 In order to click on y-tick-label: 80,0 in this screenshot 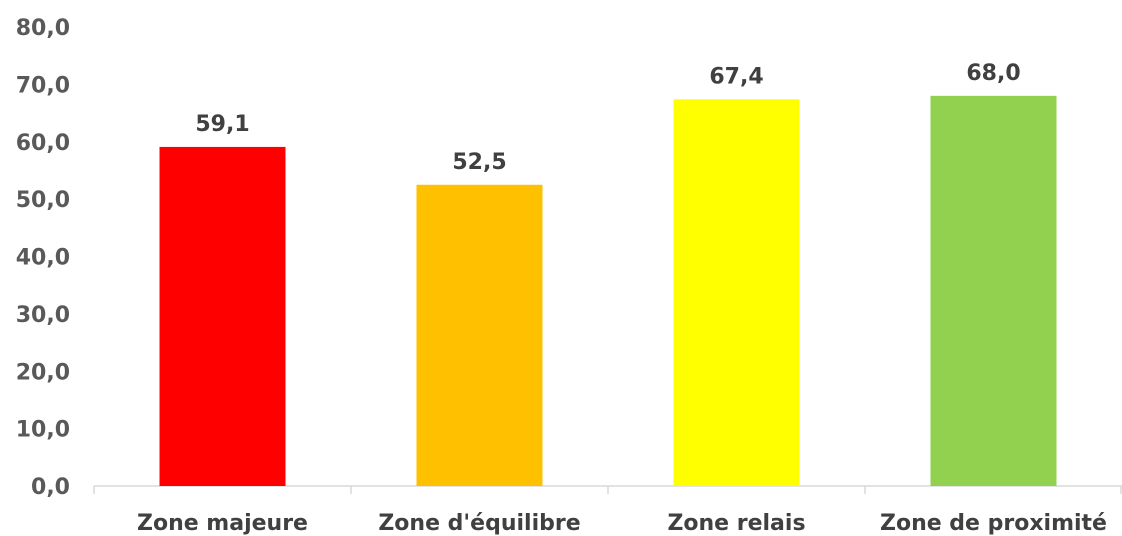, I will do `click(43, 28)`.